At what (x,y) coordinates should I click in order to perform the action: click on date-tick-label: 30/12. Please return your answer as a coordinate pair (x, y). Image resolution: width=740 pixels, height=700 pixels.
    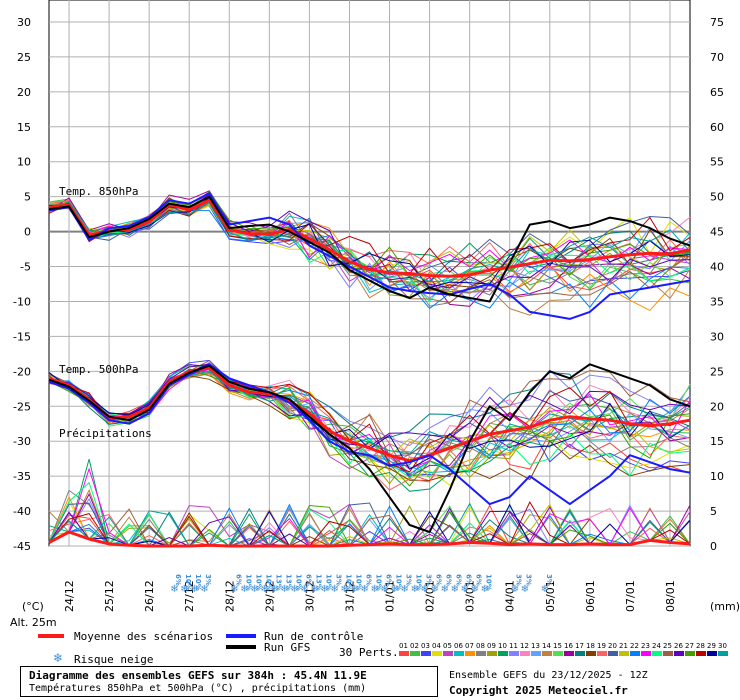
    Looking at the image, I should click on (309, 596).